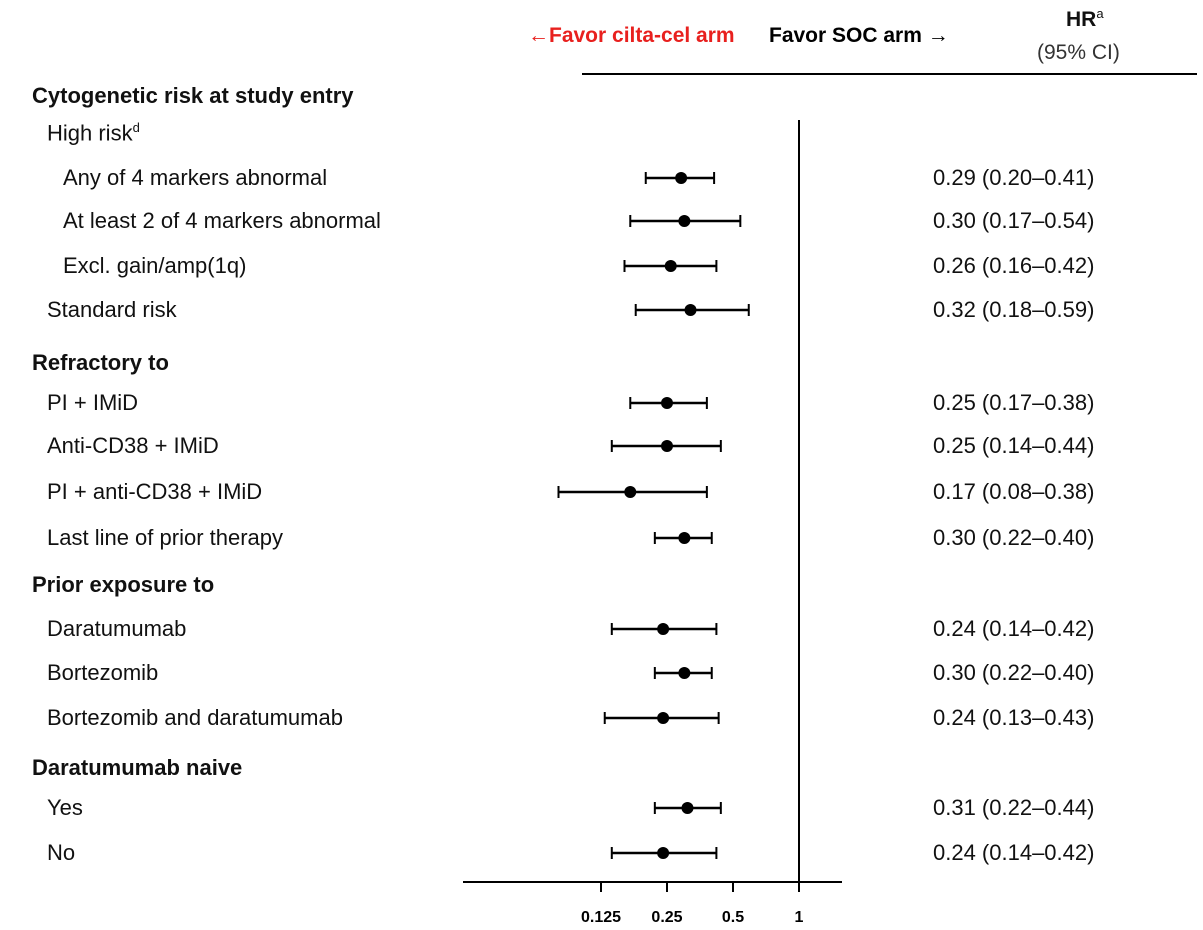  I want to click on row-label-text: Anti-CD38 + IMiD, so click(133, 445).